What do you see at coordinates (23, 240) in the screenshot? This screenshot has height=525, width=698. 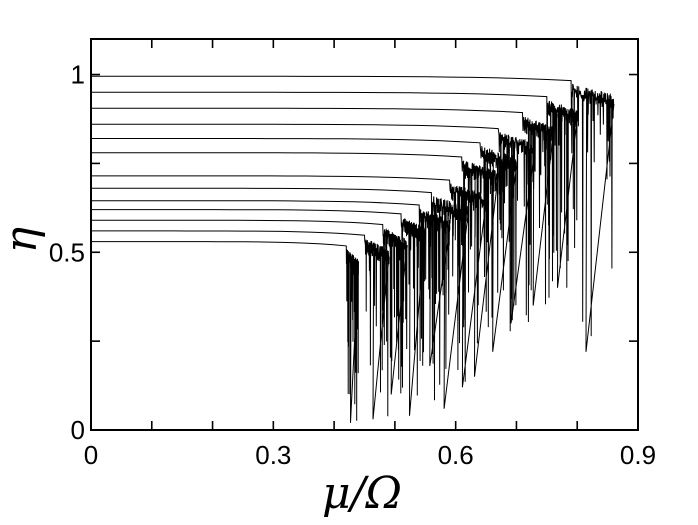 I see `y-axis-label: η` at bounding box center [23, 240].